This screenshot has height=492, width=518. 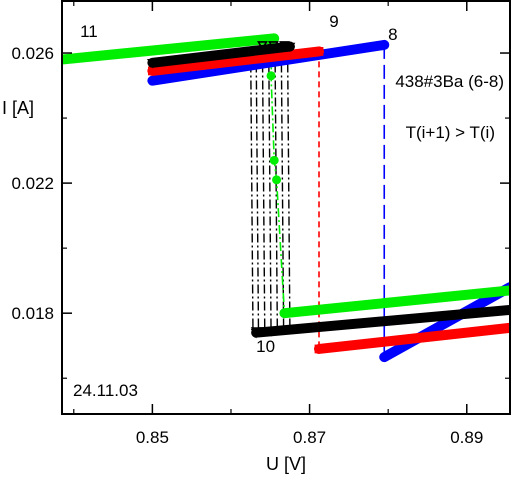 I want to click on series-10-upper-branch, so click(x=221, y=54).